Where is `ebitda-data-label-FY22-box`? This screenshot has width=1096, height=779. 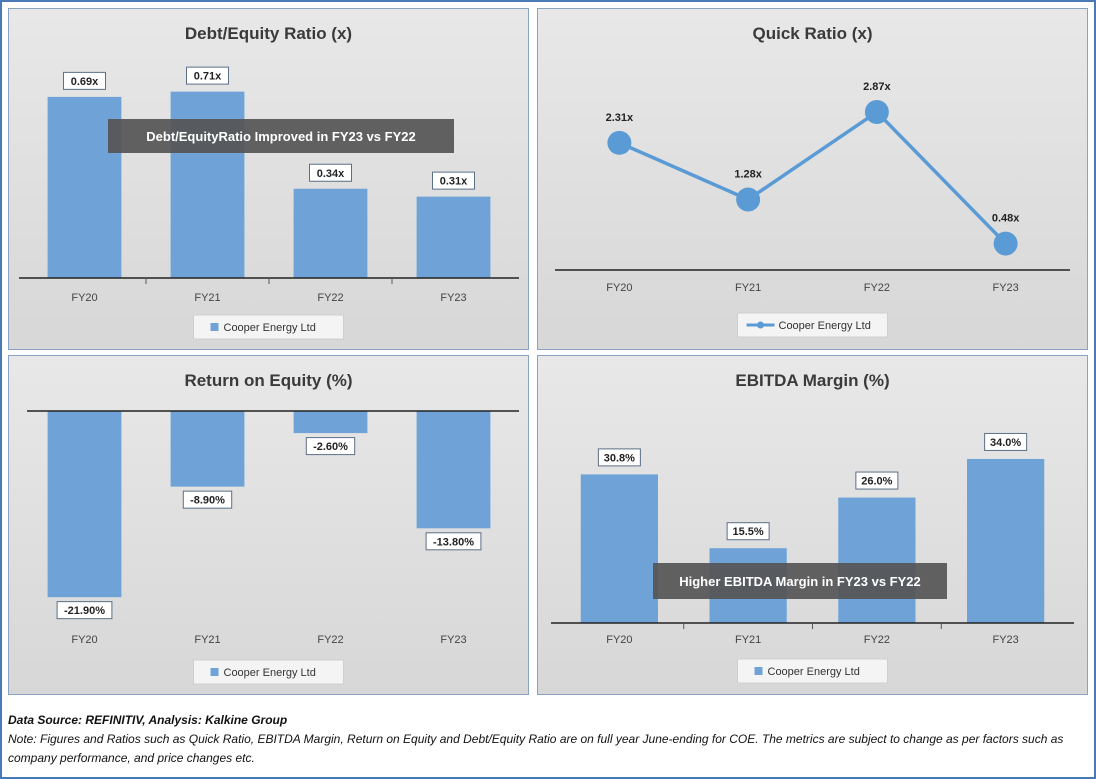 ebitda-data-label-FY22-box is located at coordinates (877, 480).